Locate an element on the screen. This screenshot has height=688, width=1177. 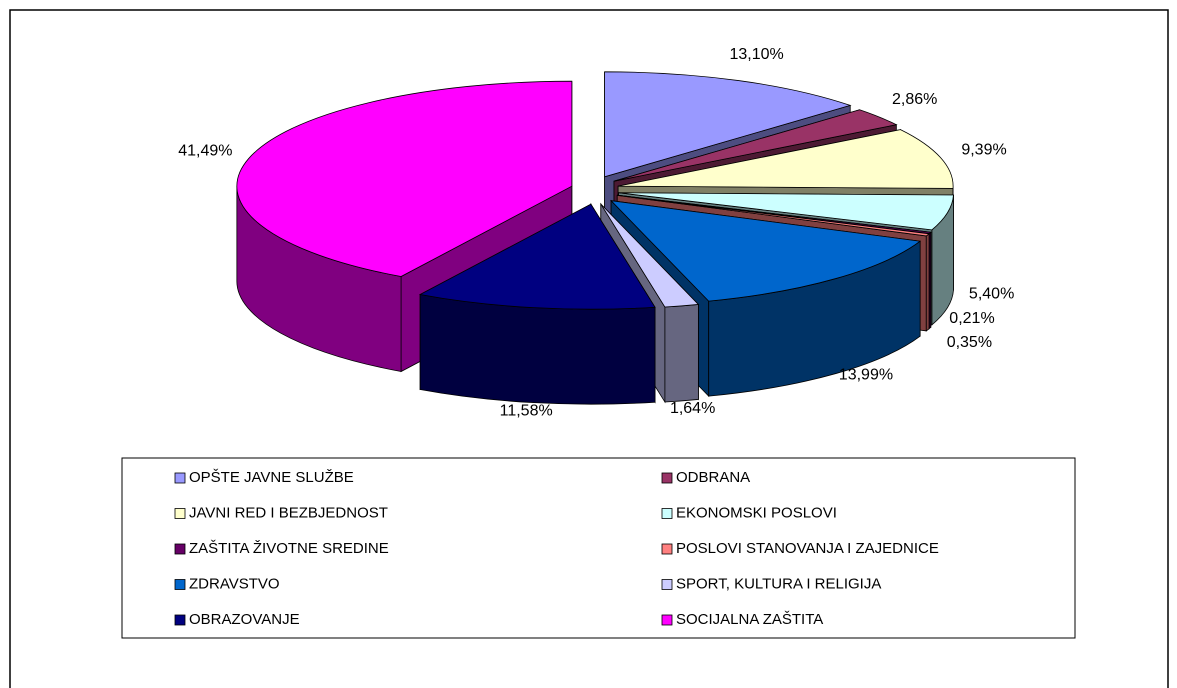
data-label: 2,86% is located at coordinates (914, 99).